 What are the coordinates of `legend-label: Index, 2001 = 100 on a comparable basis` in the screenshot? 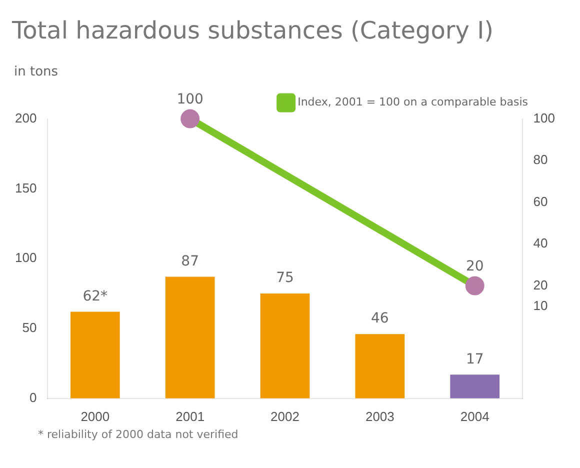 It's located at (413, 102).